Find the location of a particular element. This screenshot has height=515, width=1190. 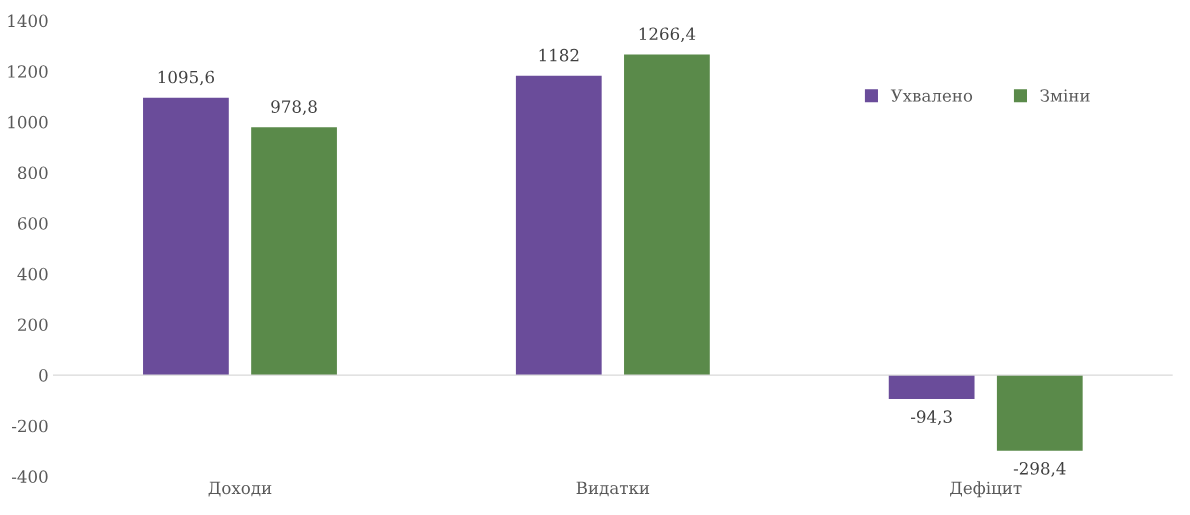

y-tick-label: 200 is located at coordinates (33, 325).